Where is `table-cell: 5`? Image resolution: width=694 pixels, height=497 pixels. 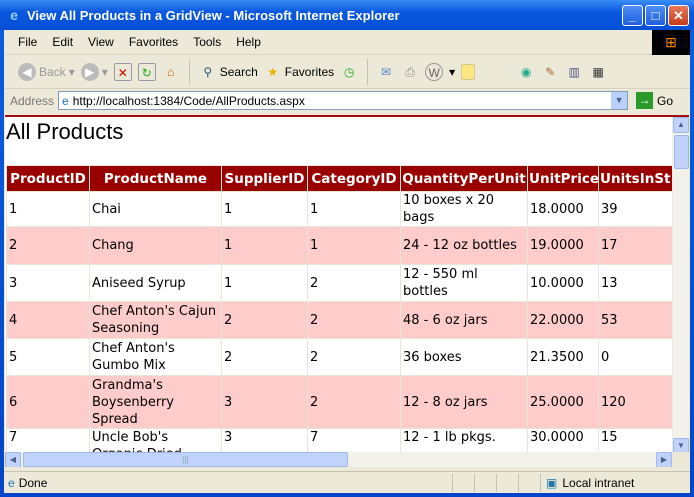
table-cell: 5 is located at coordinates (48, 357).